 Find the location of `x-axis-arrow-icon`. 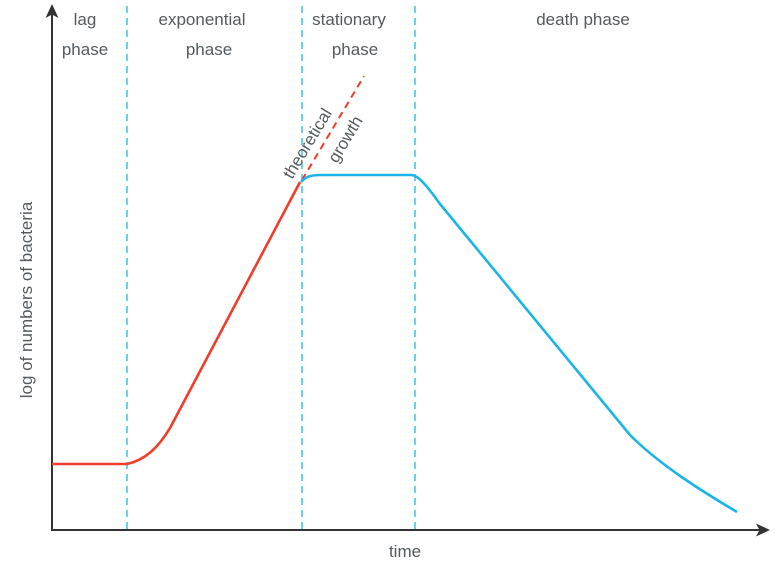

x-axis-arrow-icon is located at coordinates (763, 530).